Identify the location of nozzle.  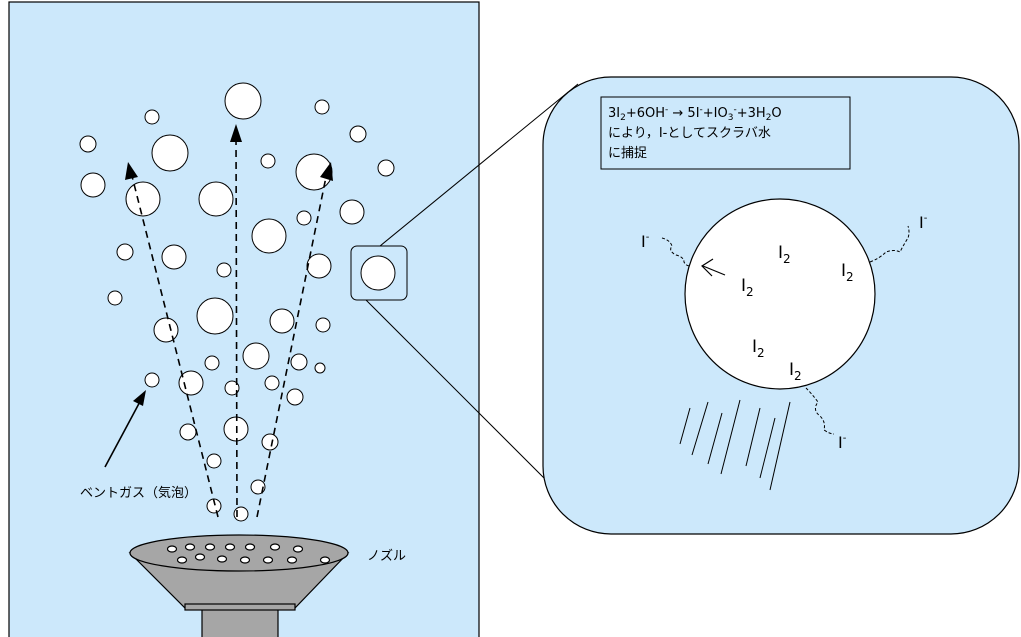
(239, 585).